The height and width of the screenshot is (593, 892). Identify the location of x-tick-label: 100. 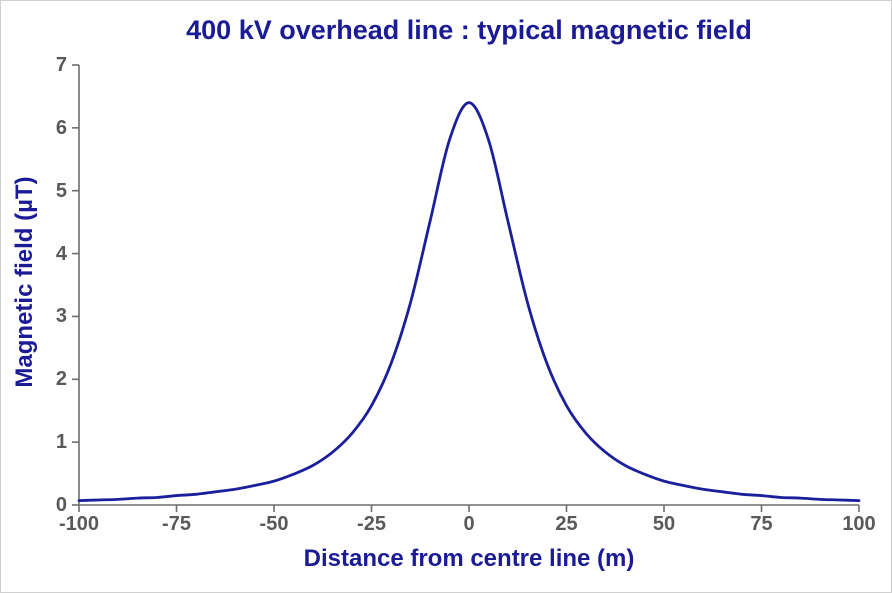
(859, 524).